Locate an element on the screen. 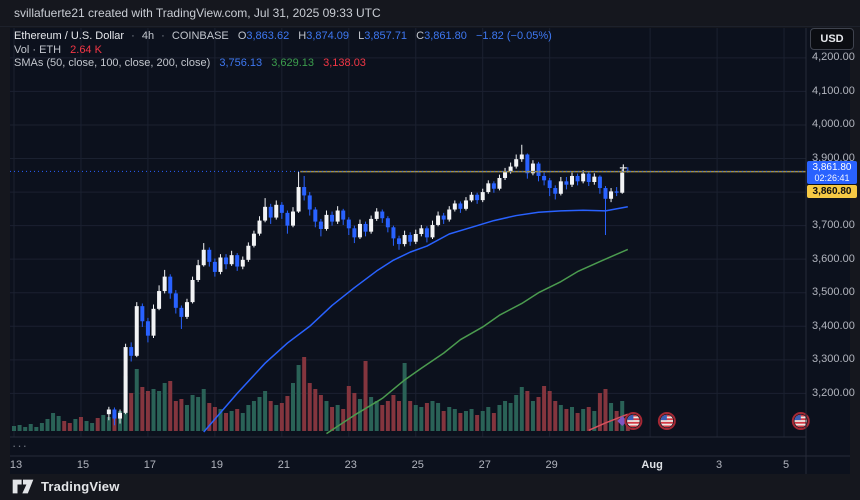  tradingview-logo-icon is located at coordinates (23, 486).